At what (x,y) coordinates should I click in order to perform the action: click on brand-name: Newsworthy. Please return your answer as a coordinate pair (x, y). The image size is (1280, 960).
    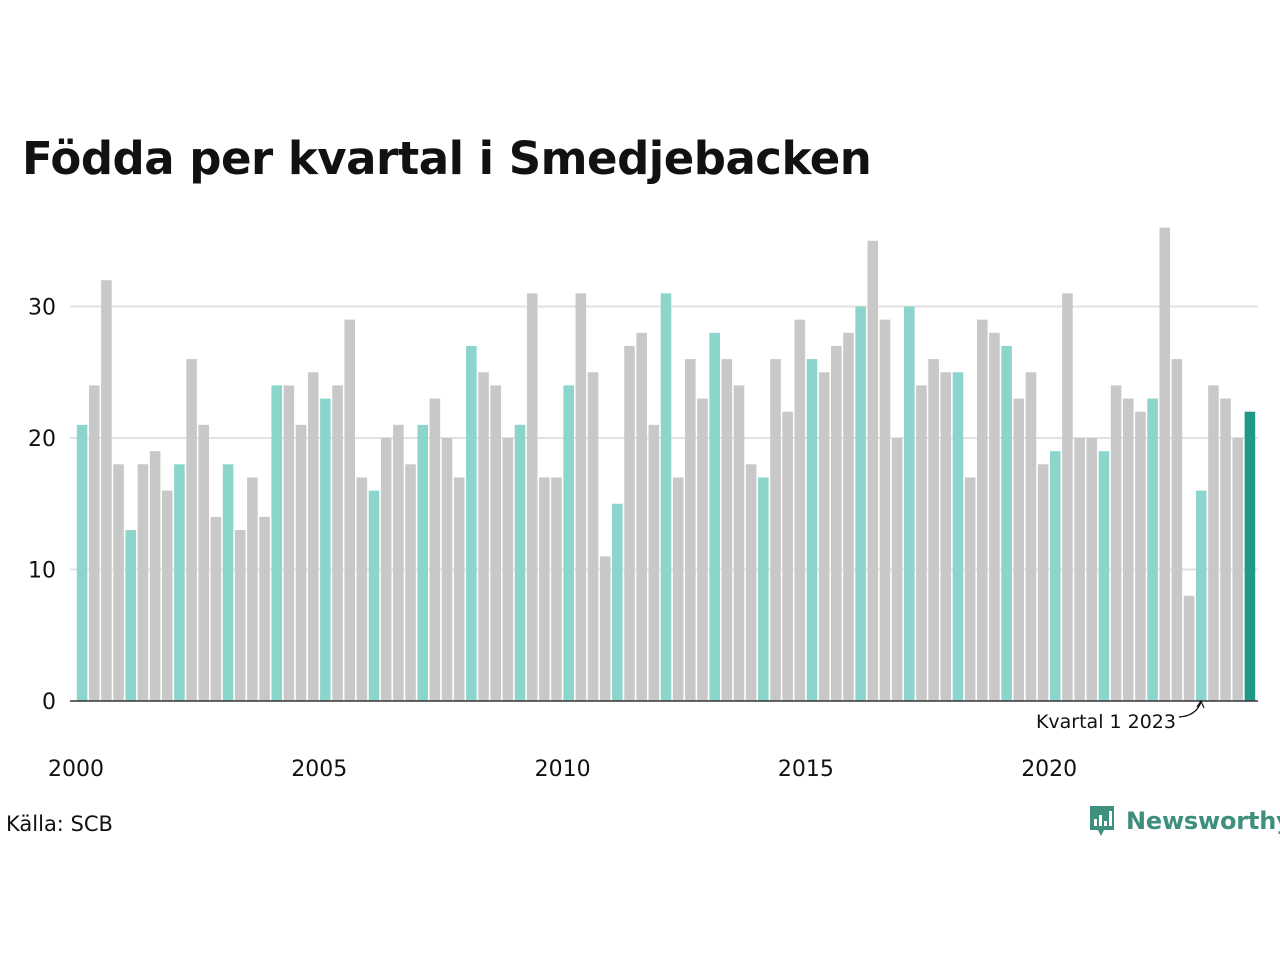
    Looking at the image, I should click on (1203, 821).